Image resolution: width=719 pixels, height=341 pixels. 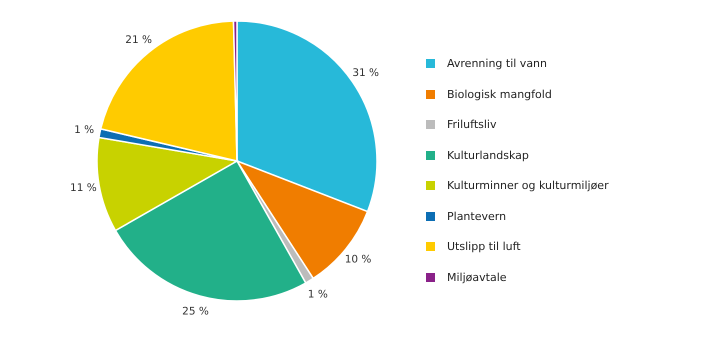 I want to click on data-label: 10 %, so click(x=358, y=259).